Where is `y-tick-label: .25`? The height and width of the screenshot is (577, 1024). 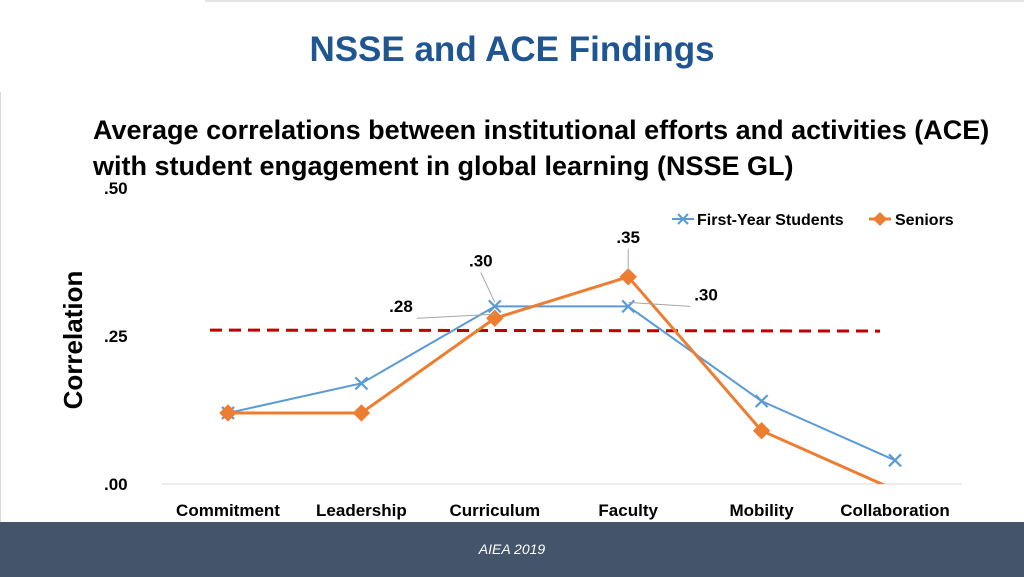
y-tick-label: .25 is located at coordinates (116, 336).